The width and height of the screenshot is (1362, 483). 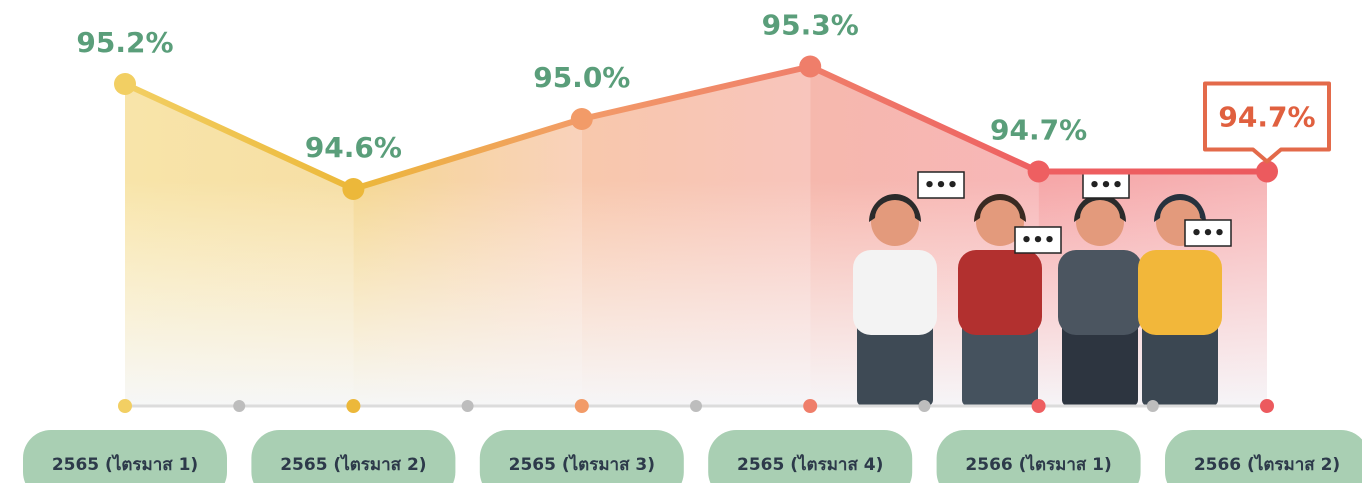 I want to click on x-tick-label: 2566 (ไตรมาส 2), so click(x=1267, y=464).